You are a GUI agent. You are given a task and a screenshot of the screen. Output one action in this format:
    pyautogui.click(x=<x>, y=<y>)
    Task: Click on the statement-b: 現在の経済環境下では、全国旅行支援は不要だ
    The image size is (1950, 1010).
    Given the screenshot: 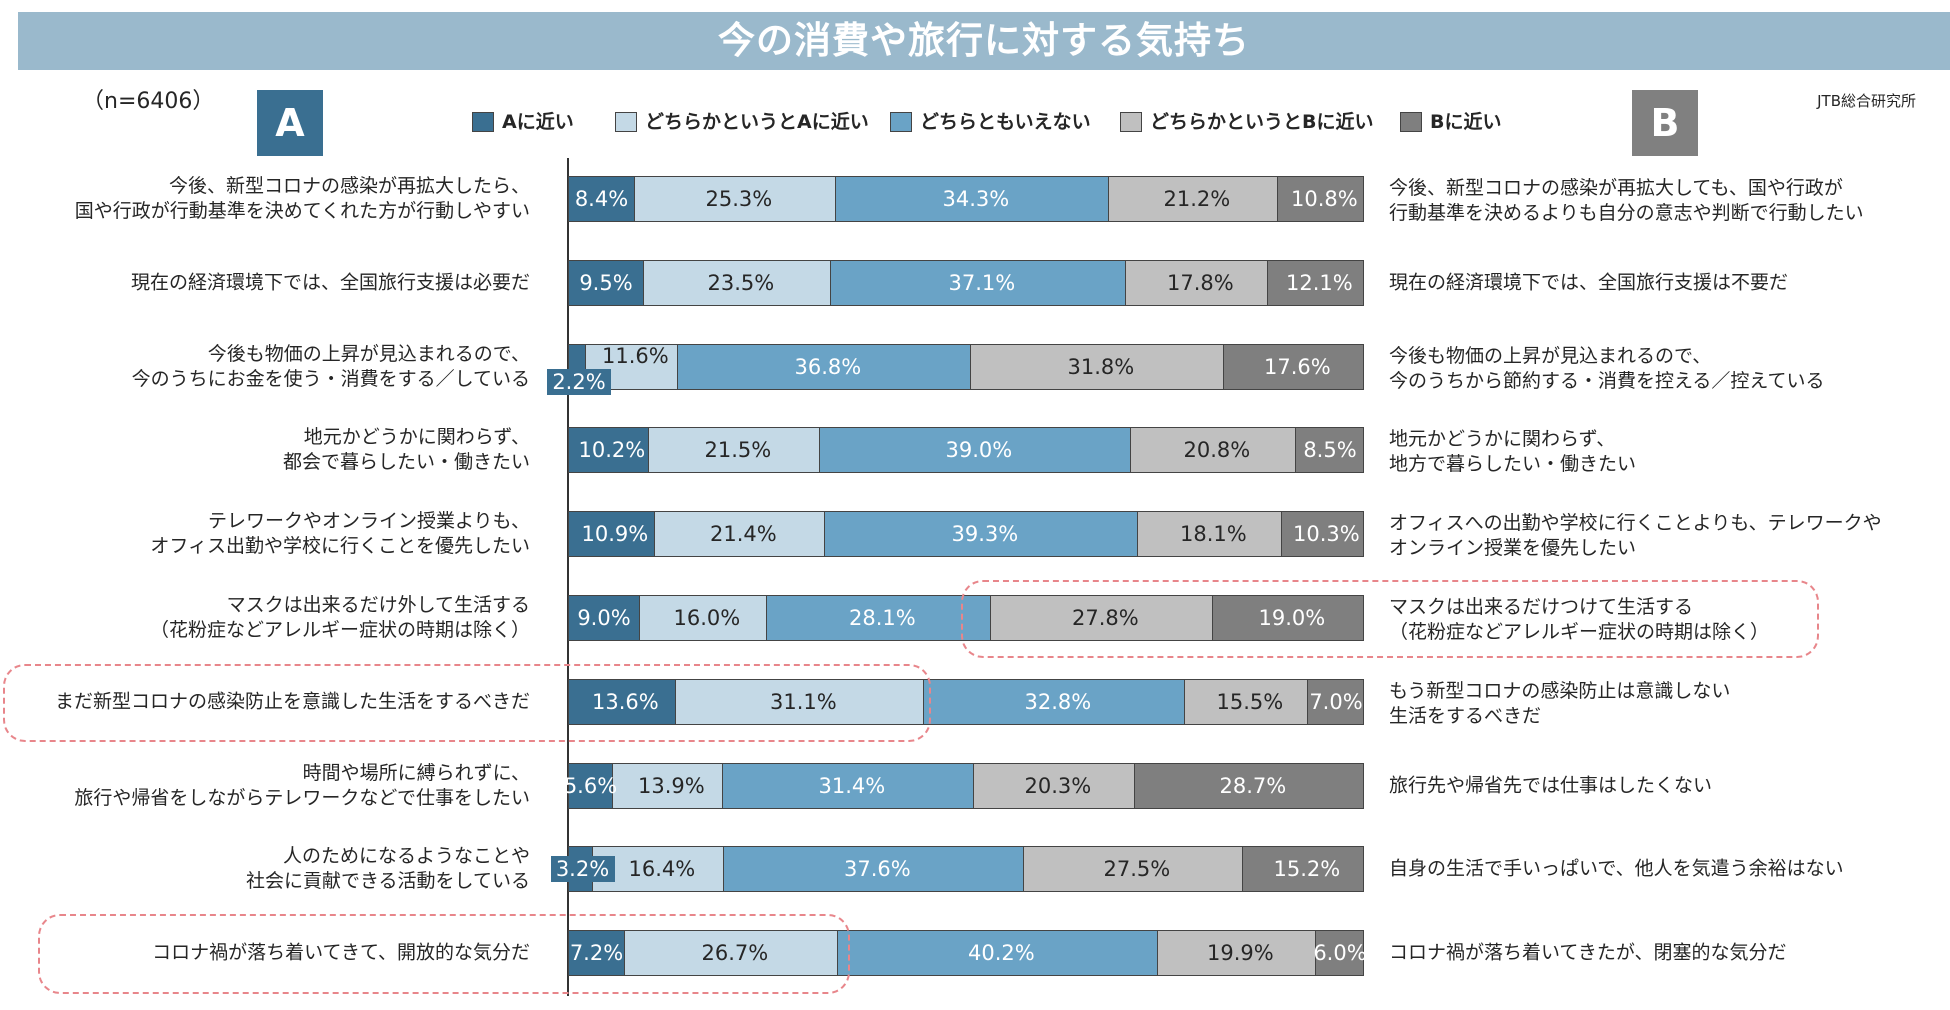 What is the action you would take?
    pyautogui.click(x=1589, y=282)
    